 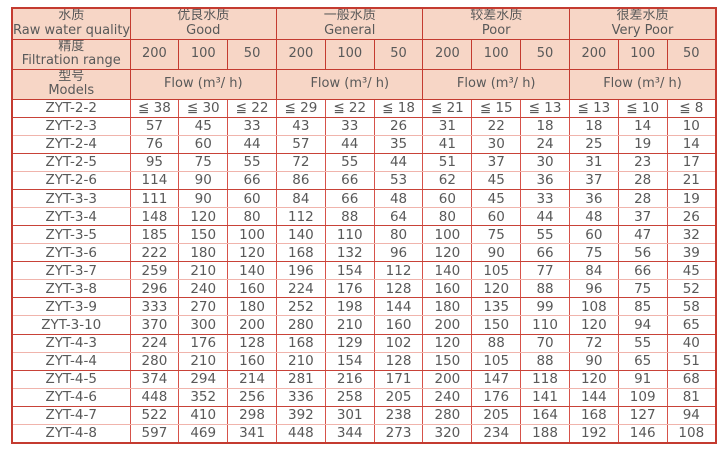 What do you see at coordinates (642, 235) in the screenshot?
I see `flow-value-cell: 47` at bounding box center [642, 235].